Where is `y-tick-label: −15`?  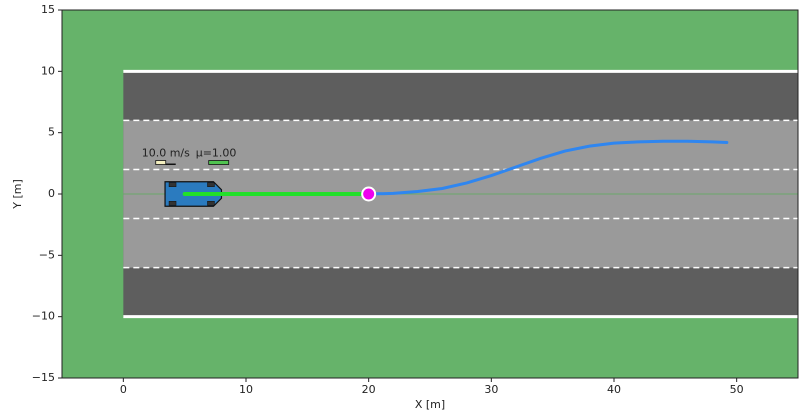 y-tick-label: −15 is located at coordinates (43, 377).